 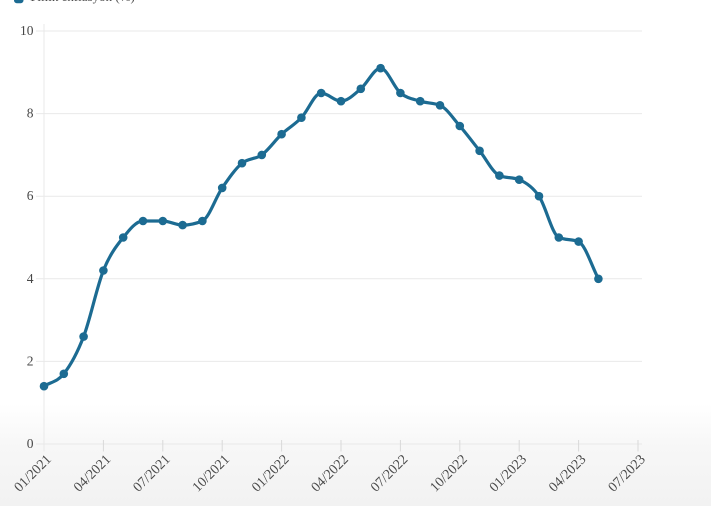 What do you see at coordinates (81, 2) in the screenshot?
I see `svg-text: Yıllık enflasyon (%)` at bounding box center [81, 2].